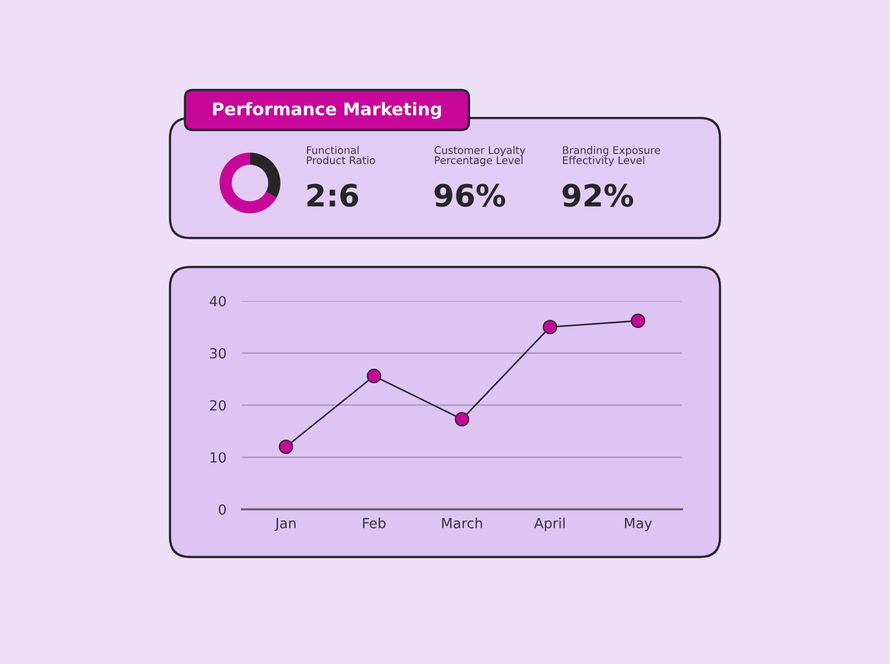 This screenshot has width=890, height=664. I want to click on y-tick-label: 20, so click(218, 405).